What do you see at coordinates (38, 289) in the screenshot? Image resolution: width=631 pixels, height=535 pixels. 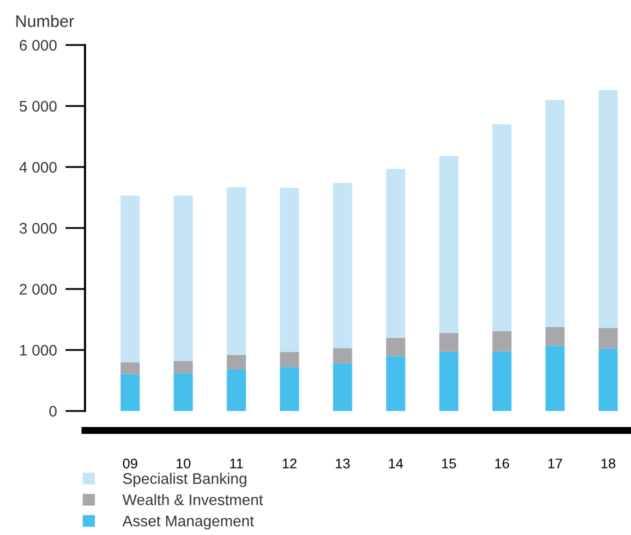 I see `y-tick-label: 2 000` at bounding box center [38, 289].